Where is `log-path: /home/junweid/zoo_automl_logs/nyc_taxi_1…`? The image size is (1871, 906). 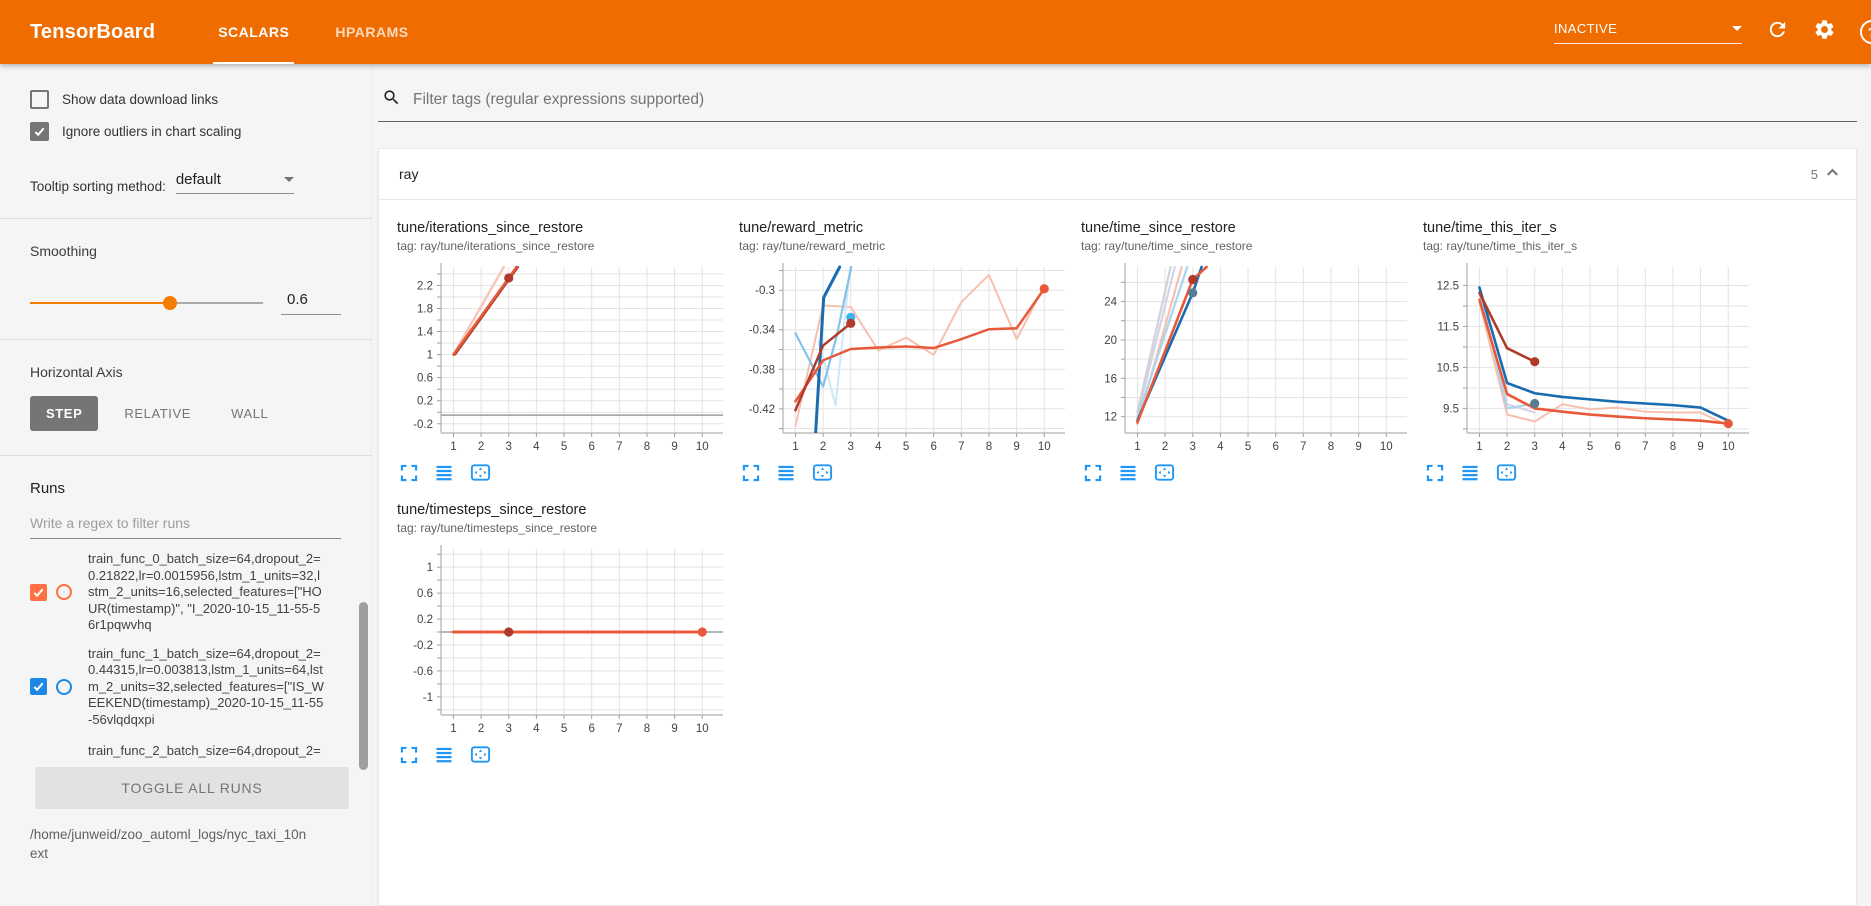 log-path: /home/junweid/zoo_automl_logs/nyc_taxi_1… is located at coordinates (168, 844).